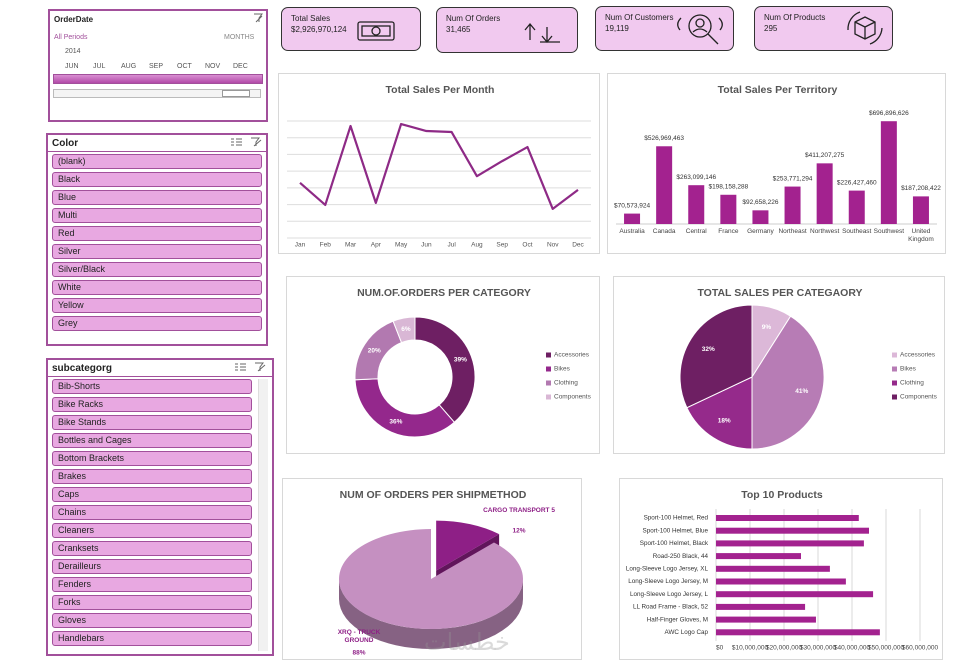 This screenshot has height=669, width=968. Describe the element at coordinates (784, 648) in the screenshot. I see `x-tick-label: $20,000,000` at that location.